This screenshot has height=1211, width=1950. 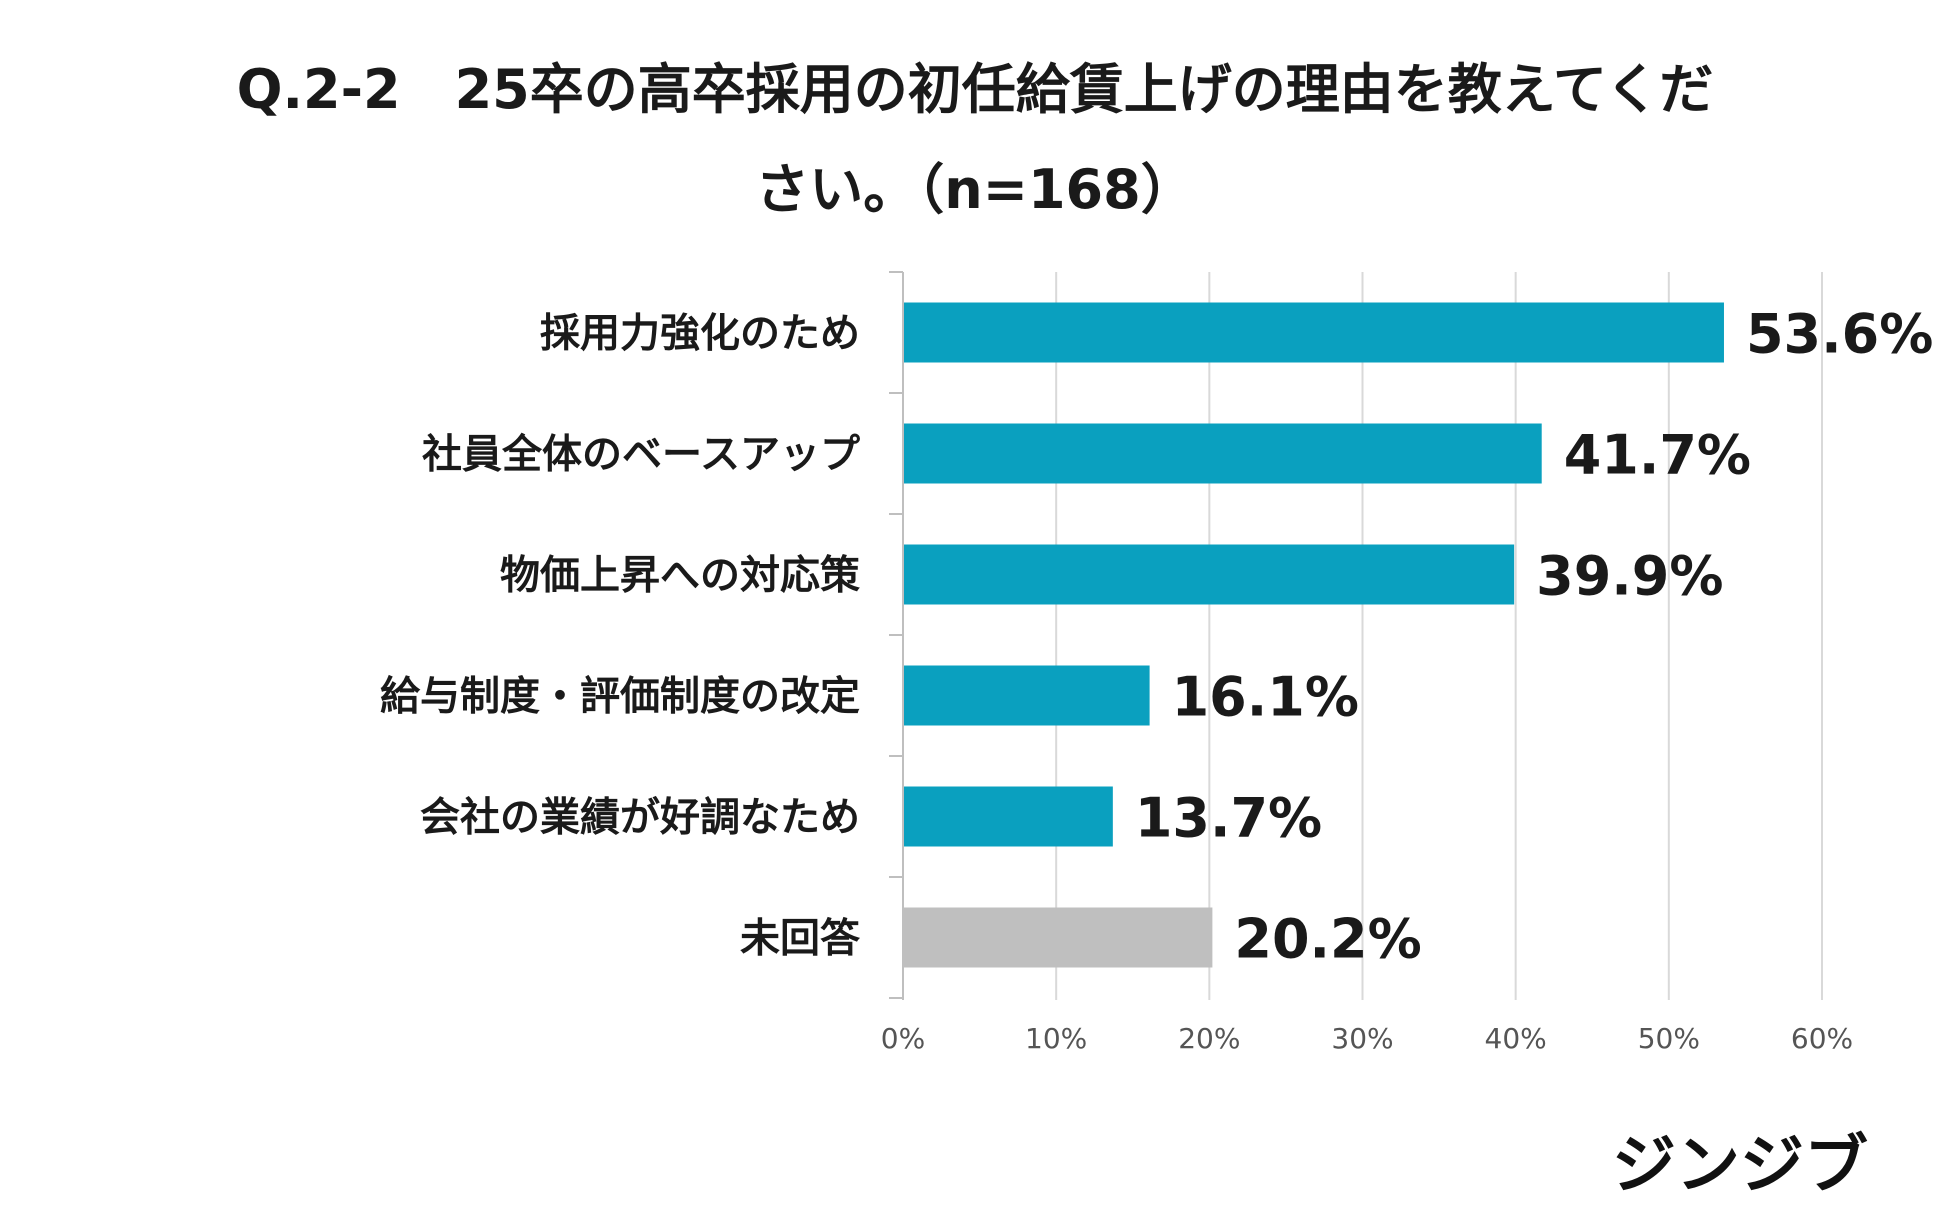 I want to click on data-label: 13.7%, so click(x=1228, y=818).